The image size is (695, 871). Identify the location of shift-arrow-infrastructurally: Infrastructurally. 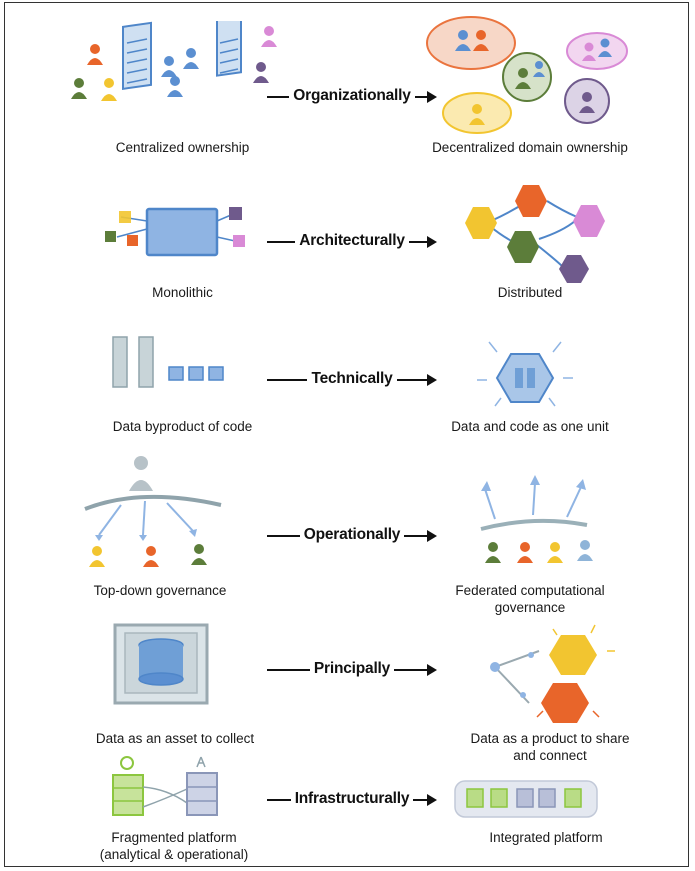
(352, 800).